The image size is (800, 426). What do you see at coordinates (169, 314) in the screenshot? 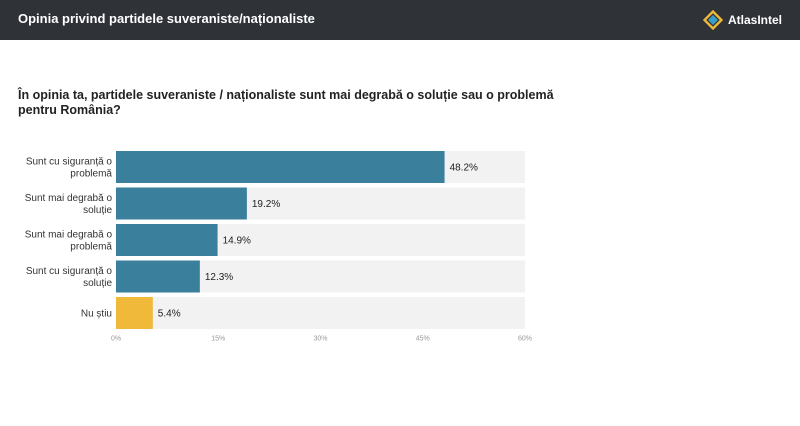
I see `value-label-4: 5.4%` at bounding box center [169, 314].